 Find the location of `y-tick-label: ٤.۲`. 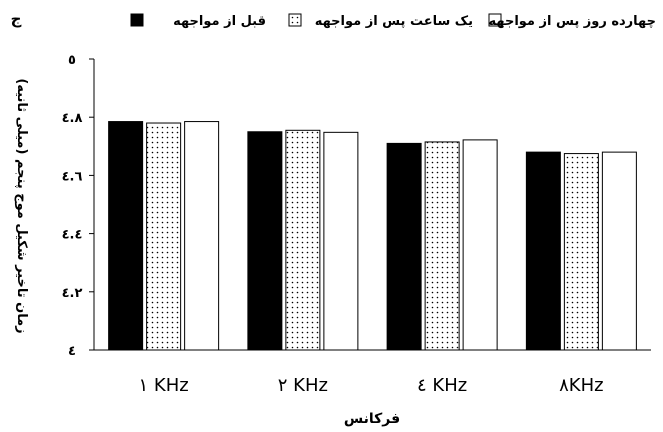

y-tick-label: ٤.۲ is located at coordinates (72, 293).